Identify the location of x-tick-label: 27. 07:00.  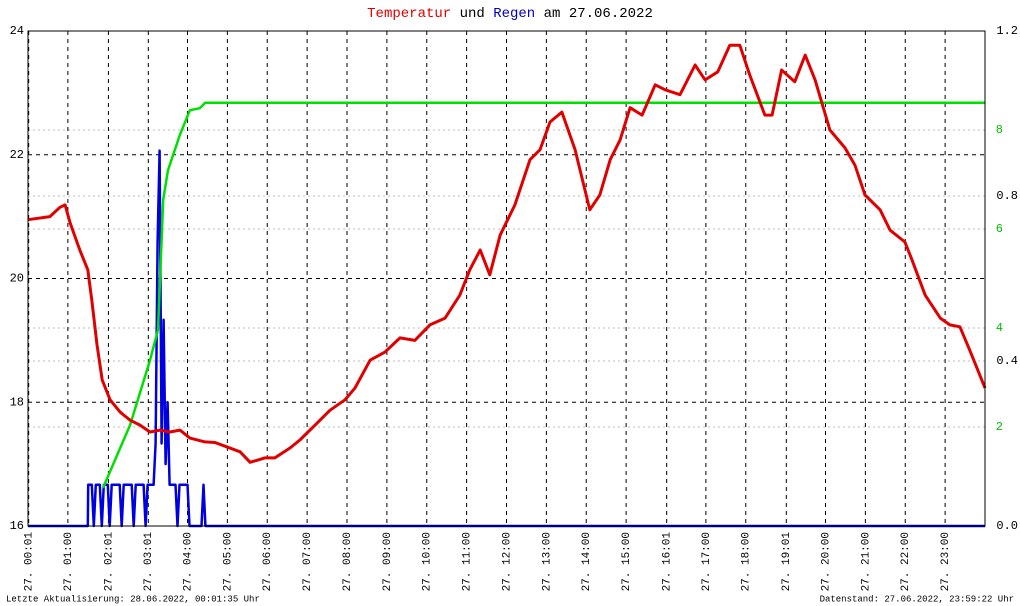
(308, 561).